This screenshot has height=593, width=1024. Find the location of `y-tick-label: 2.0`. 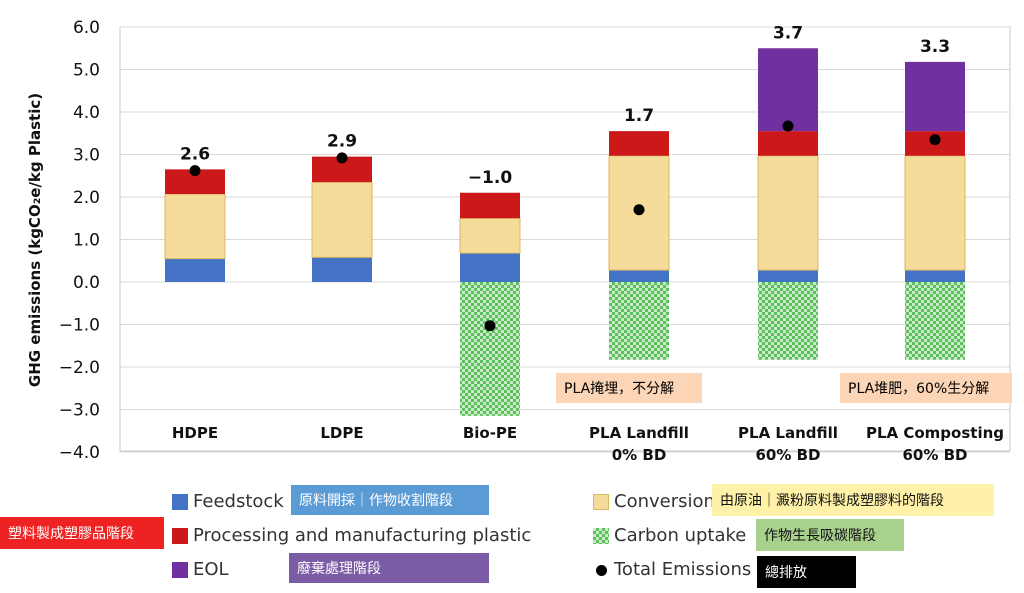

y-tick-label: 2.0 is located at coordinates (86, 198).